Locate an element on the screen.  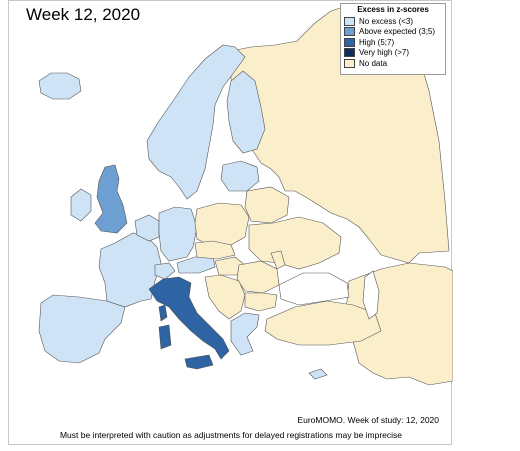
region-poland is located at coordinates (222, 224).